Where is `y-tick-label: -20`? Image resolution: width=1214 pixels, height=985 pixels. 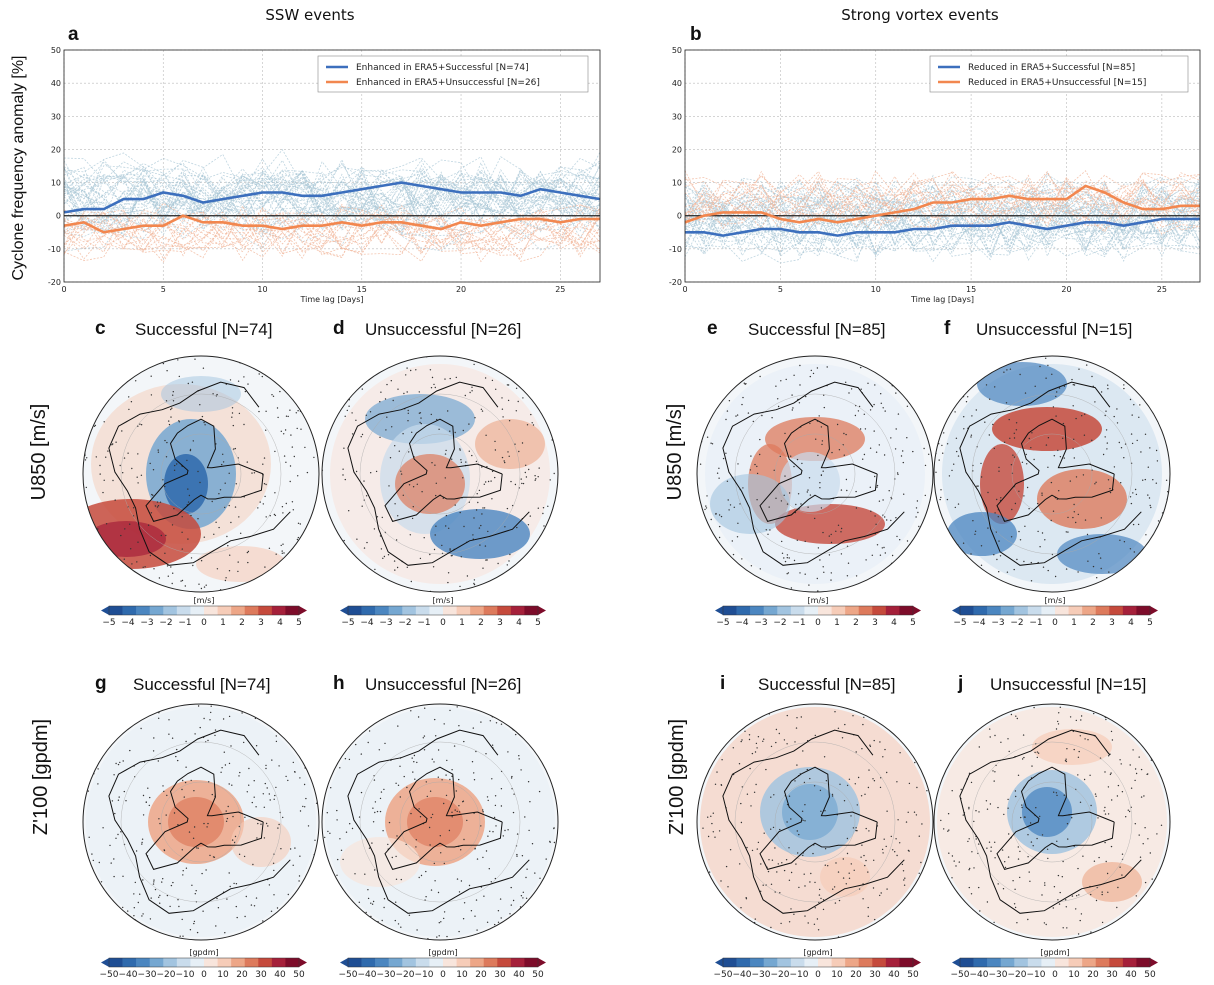 y-tick-label: -20 is located at coordinates (54, 282).